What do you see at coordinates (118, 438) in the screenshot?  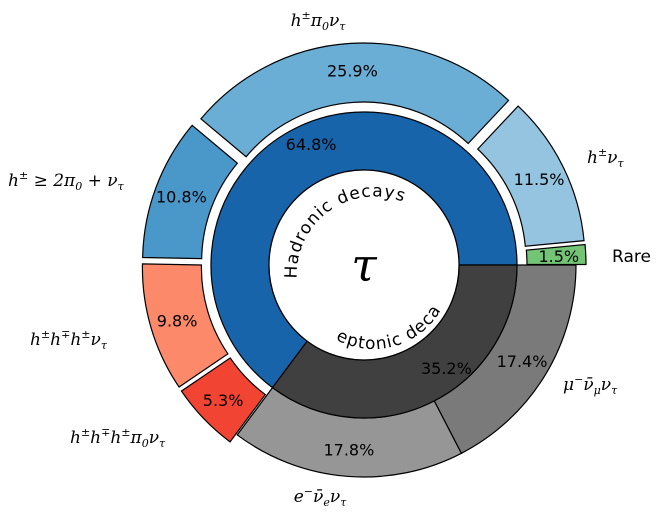 I see `outer-label-3h-pi0-nu: h±h∓h±π0ντ` at bounding box center [118, 438].